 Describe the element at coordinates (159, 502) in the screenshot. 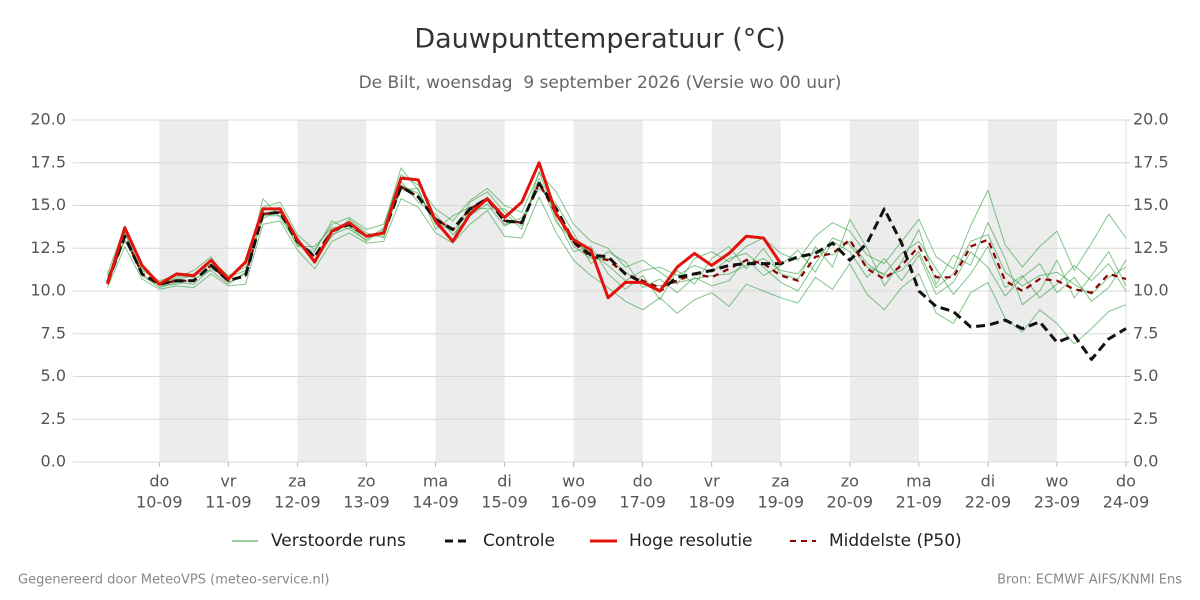

I see `x-tick-date: 10-09` at that location.